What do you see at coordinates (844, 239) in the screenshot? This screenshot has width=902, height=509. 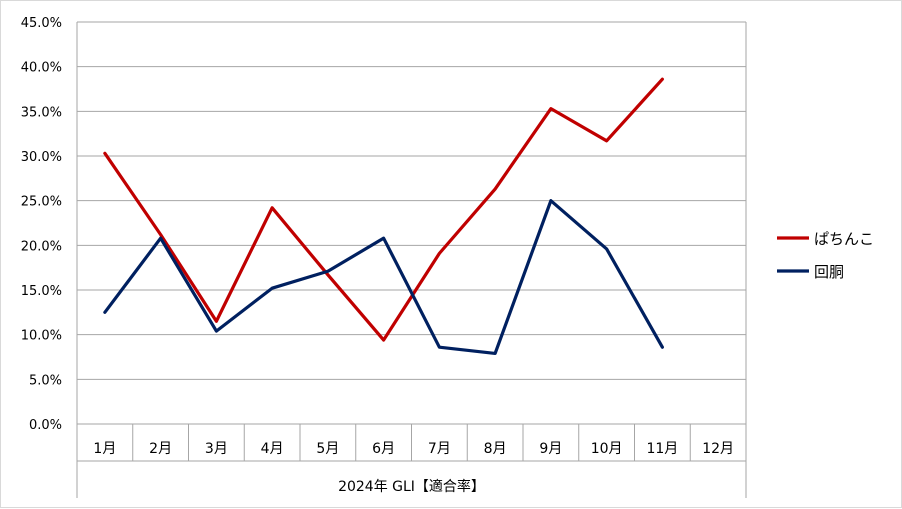 I see `legend-label: ぱちんこ` at bounding box center [844, 239].